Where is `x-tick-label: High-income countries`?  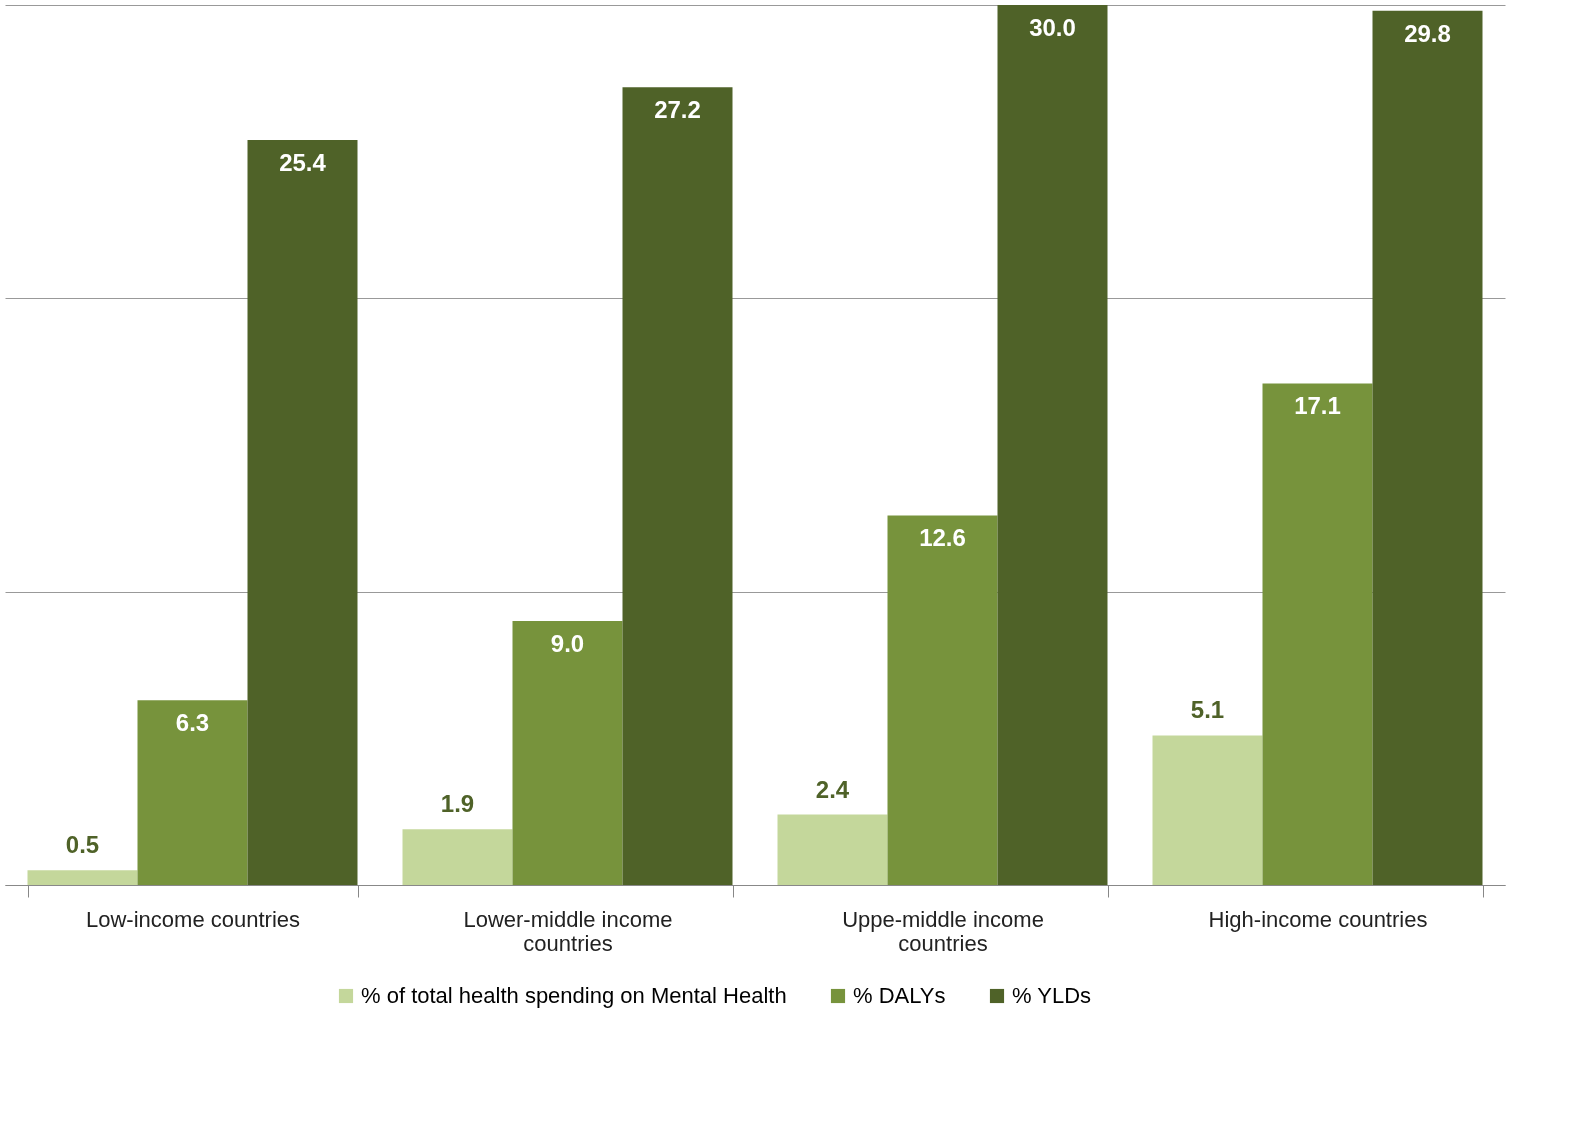
x-tick-label: High-income countries is located at coordinates (1318, 919).